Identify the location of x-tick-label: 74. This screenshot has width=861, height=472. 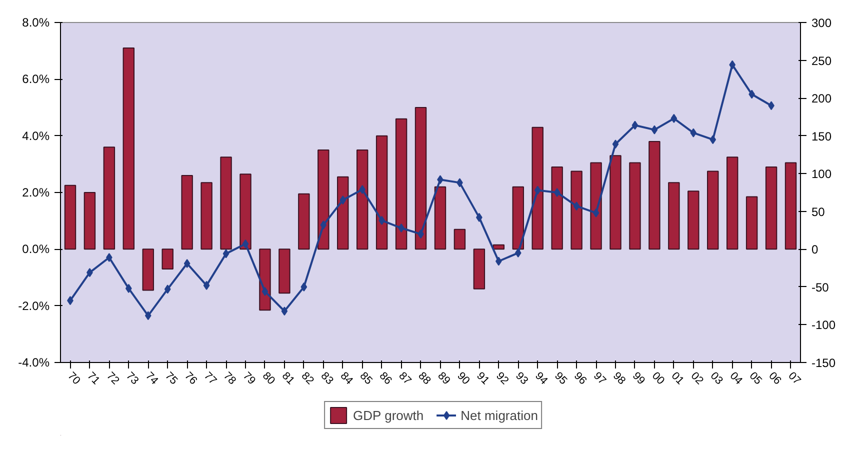
(151, 379).